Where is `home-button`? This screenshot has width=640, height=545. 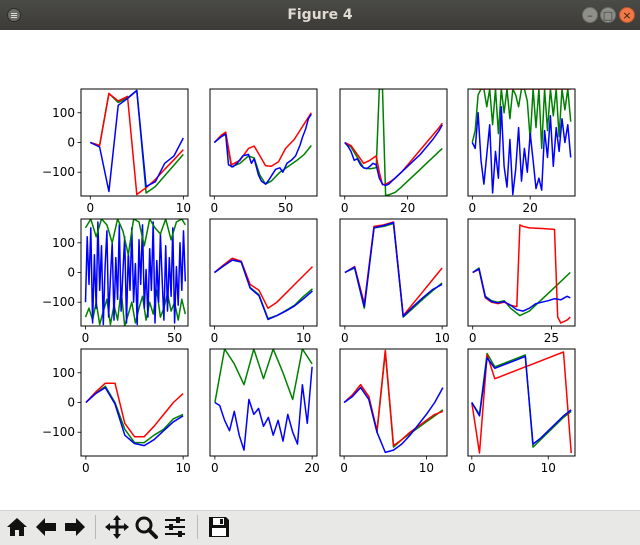
home-button is located at coordinates (17, 527).